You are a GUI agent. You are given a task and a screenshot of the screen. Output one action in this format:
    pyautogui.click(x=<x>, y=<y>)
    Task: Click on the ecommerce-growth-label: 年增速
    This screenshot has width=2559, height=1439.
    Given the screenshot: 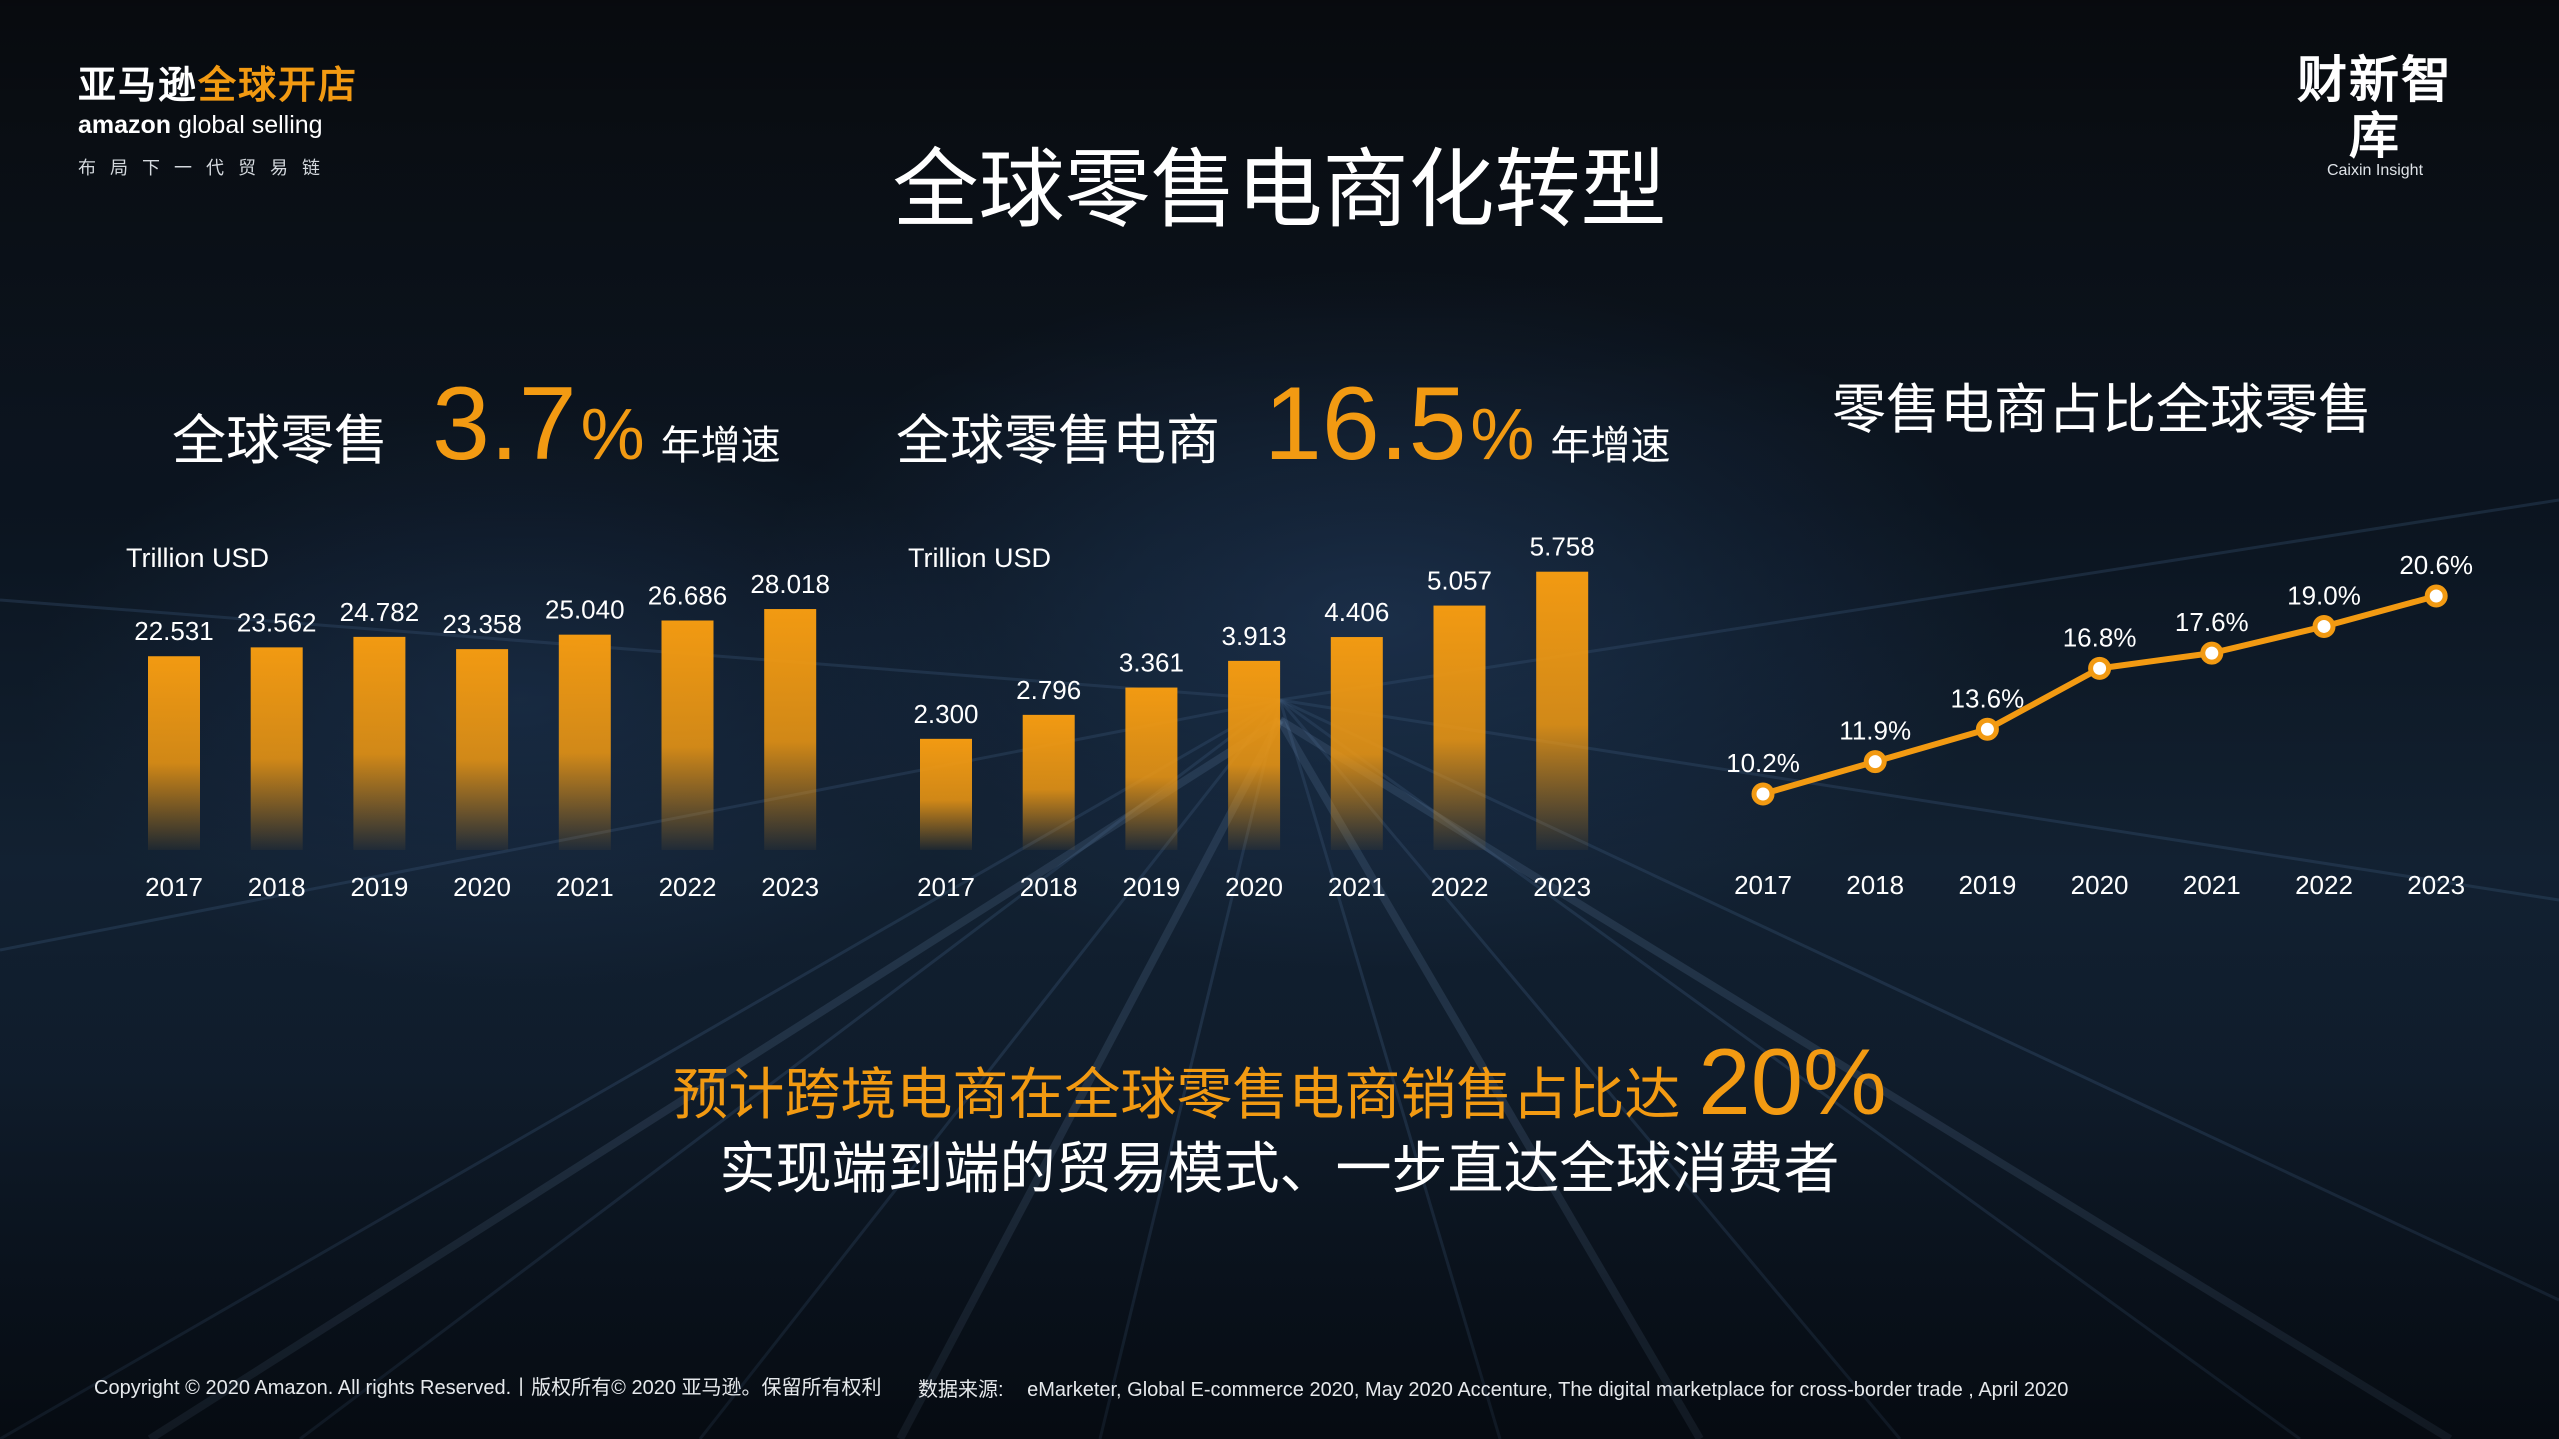 What is the action you would take?
    pyautogui.click(x=1610, y=446)
    